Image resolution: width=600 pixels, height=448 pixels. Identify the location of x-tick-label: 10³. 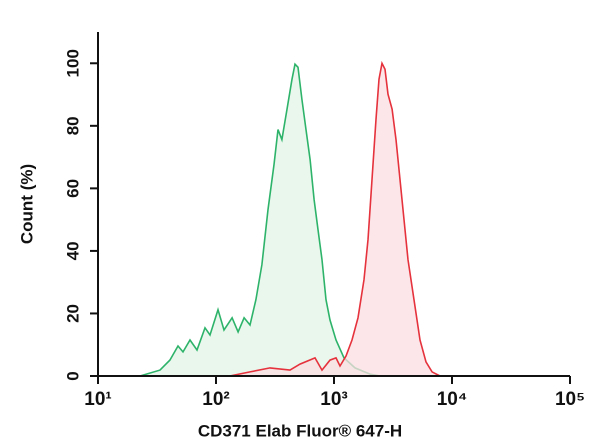
(333, 399).